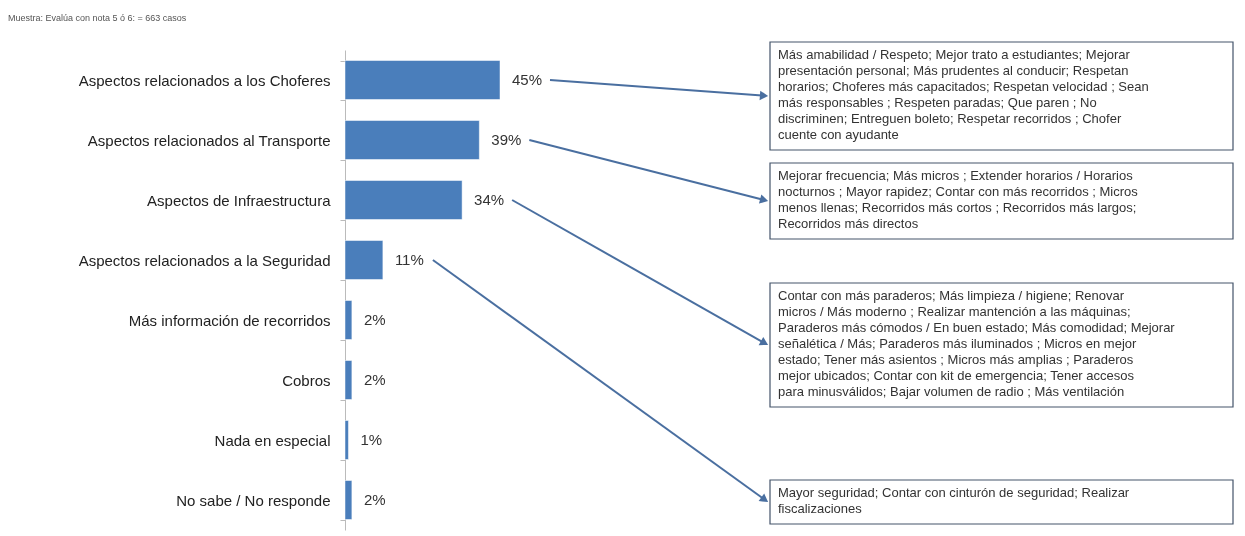  I want to click on data-label: 1%, so click(371, 439).